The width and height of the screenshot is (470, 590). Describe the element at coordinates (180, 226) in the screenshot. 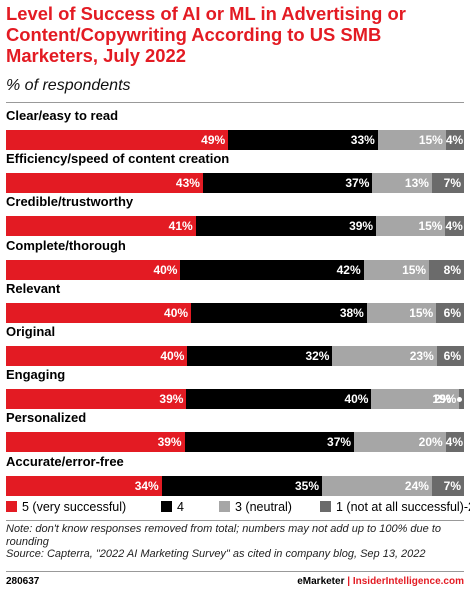

I see `data-label: 41%` at that location.